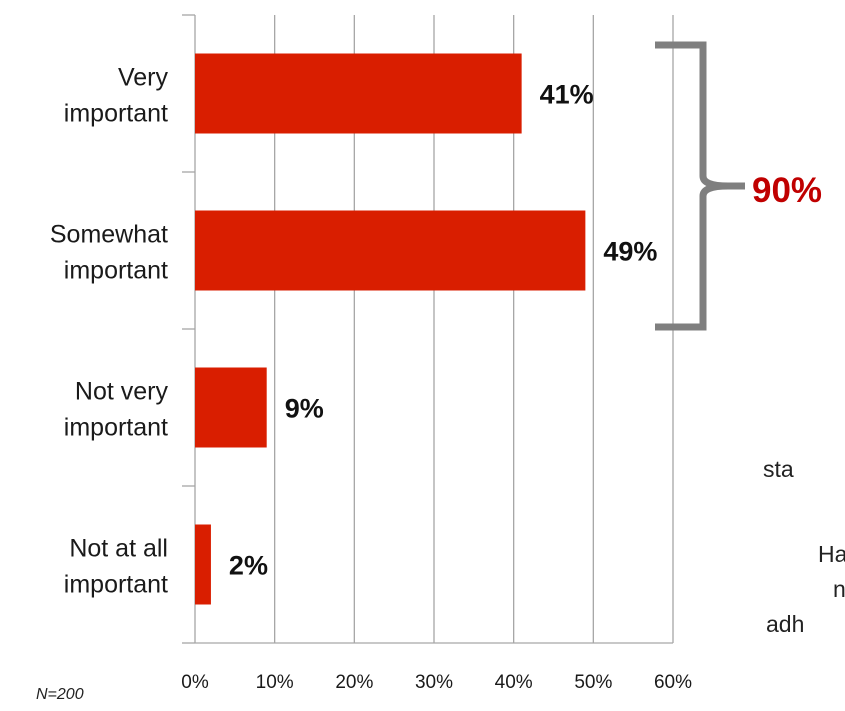 The image size is (845, 711). I want to click on category-label: Not very, so click(122, 392).